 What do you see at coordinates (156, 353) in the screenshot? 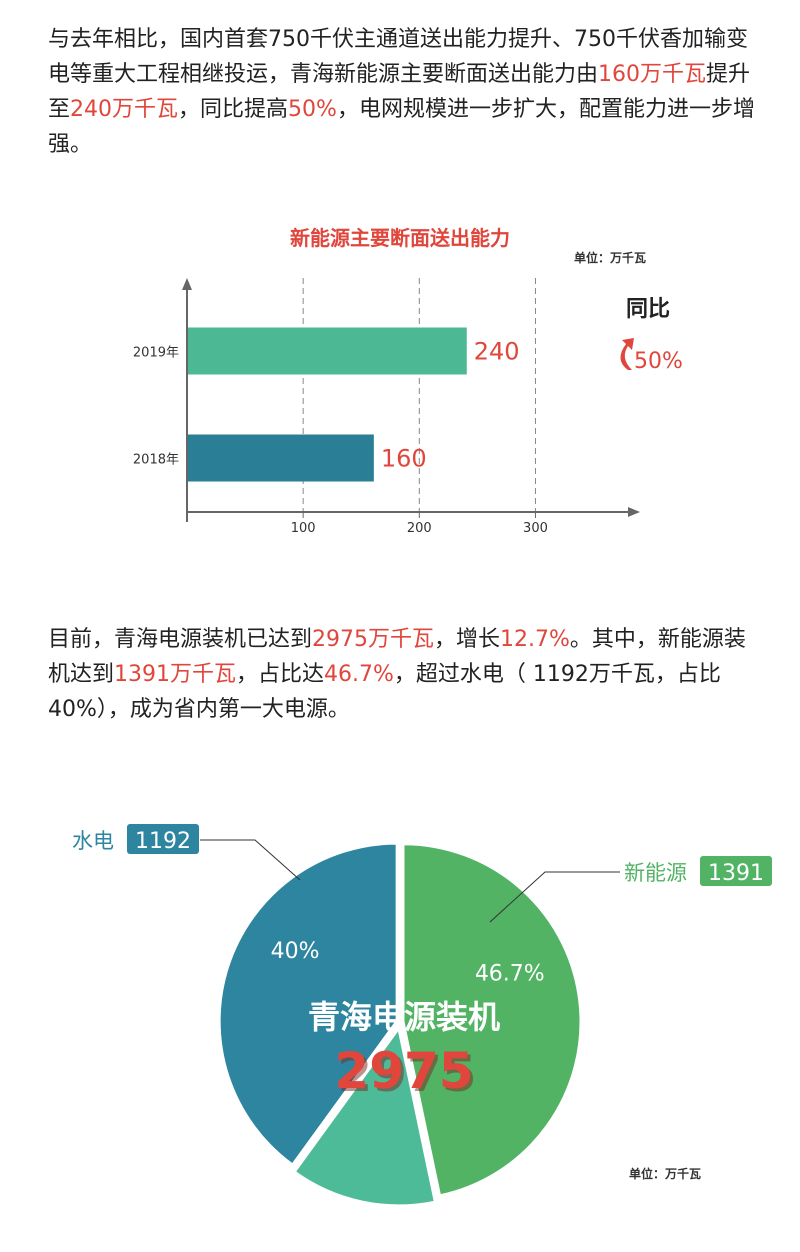
I see `y-tick-label: 2019年` at bounding box center [156, 353].